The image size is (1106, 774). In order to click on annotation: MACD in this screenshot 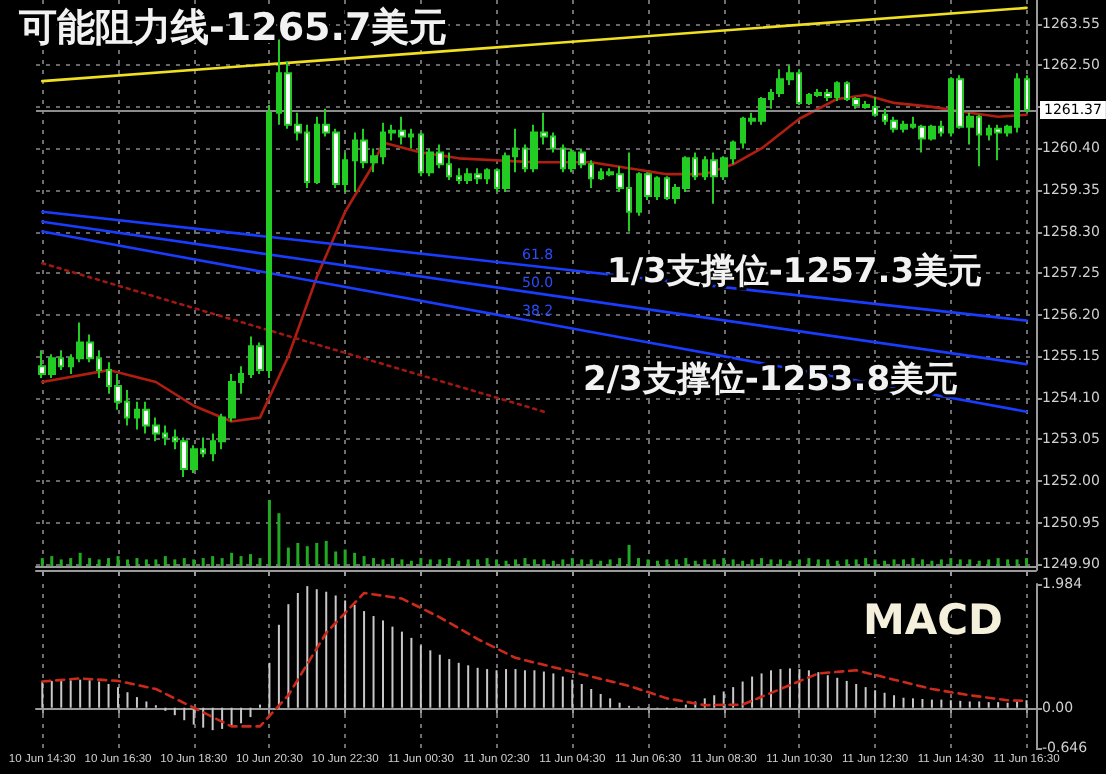, I will do `click(933, 620)`.